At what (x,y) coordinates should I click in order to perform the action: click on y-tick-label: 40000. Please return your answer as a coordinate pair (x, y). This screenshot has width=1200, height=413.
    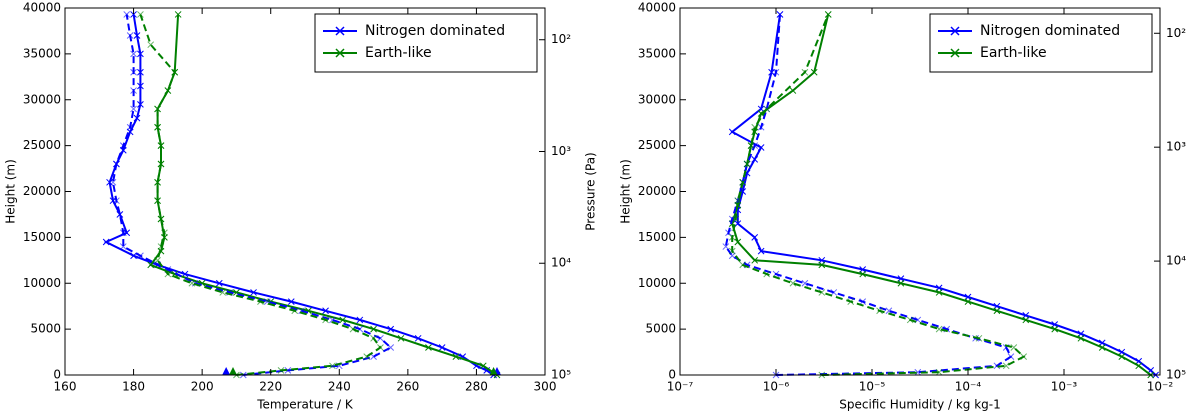
    Looking at the image, I should click on (657, 8).